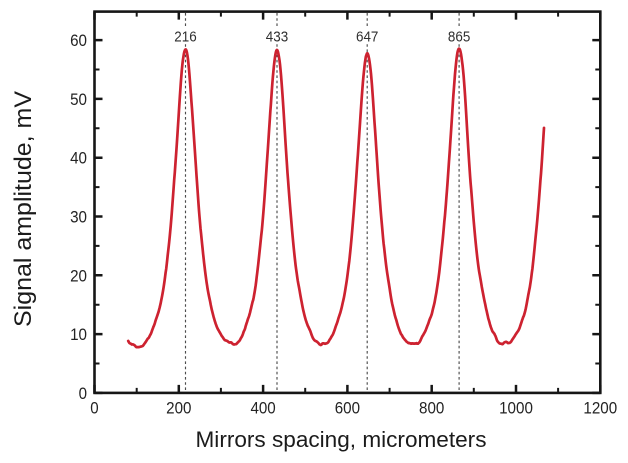  I want to click on svg-text: 20, so click(78, 275).